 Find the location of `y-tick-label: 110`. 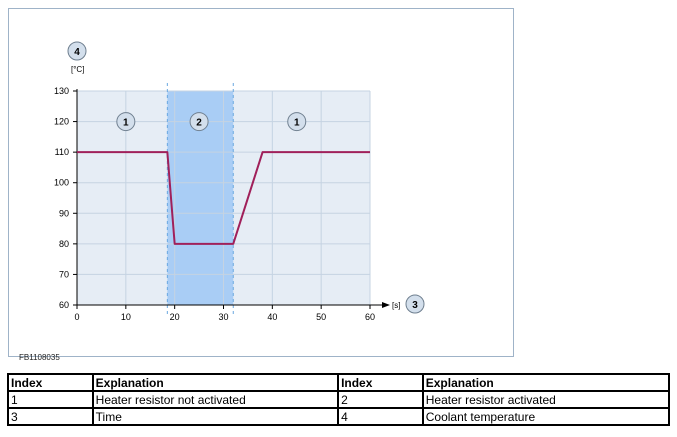

y-tick-label: 110 is located at coordinates (62, 152).